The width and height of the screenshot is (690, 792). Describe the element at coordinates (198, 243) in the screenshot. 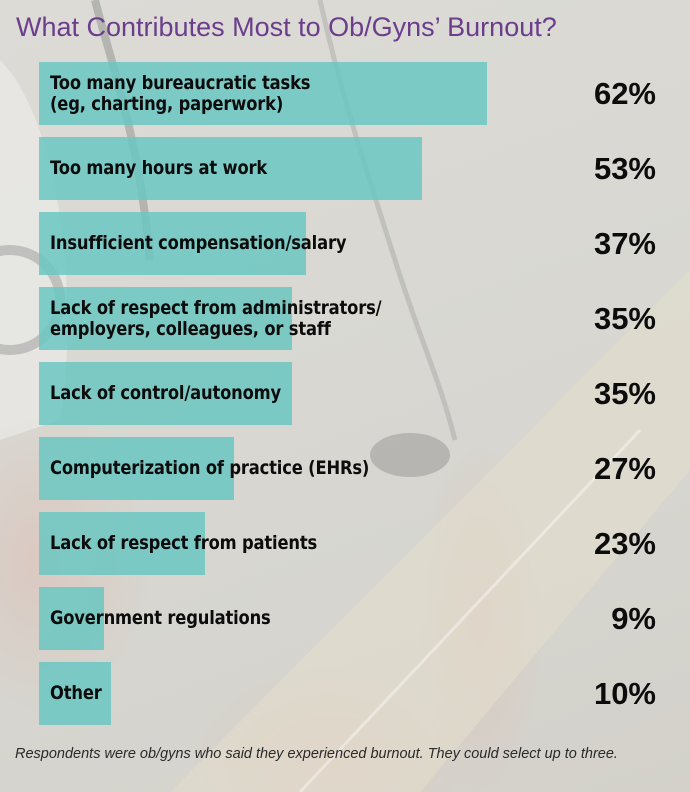

I see `bar-label: Insufficient compensation/salary` at that location.